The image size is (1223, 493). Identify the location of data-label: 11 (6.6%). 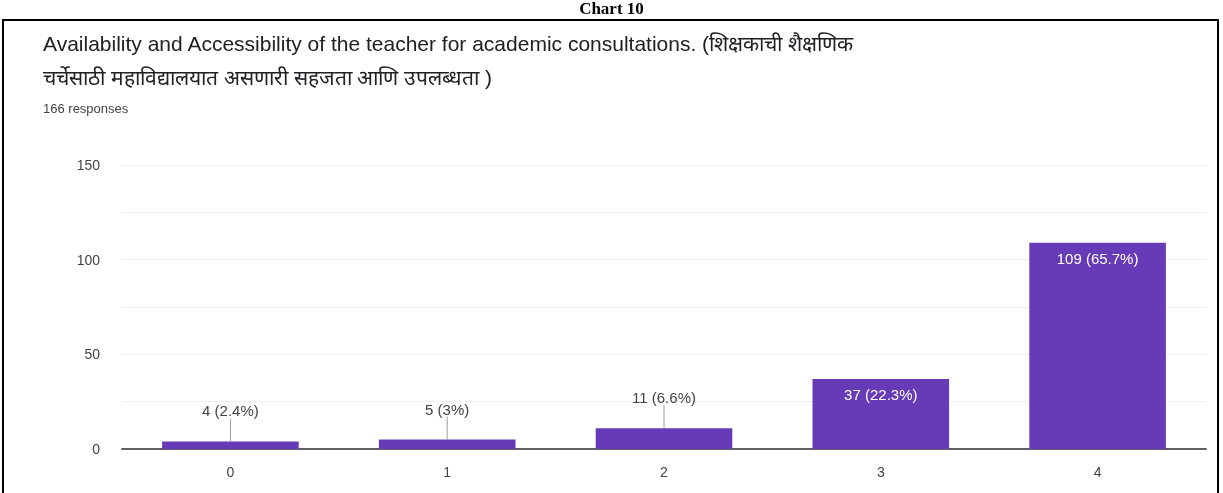
(664, 398).